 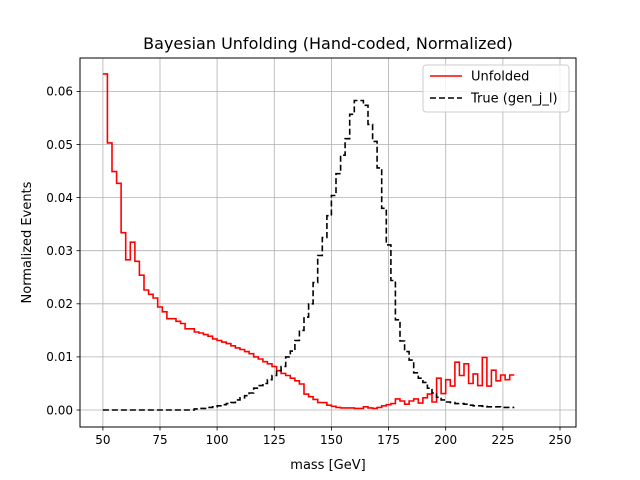 I want to click on y-axis-label: Normalized Events, so click(x=27, y=242).